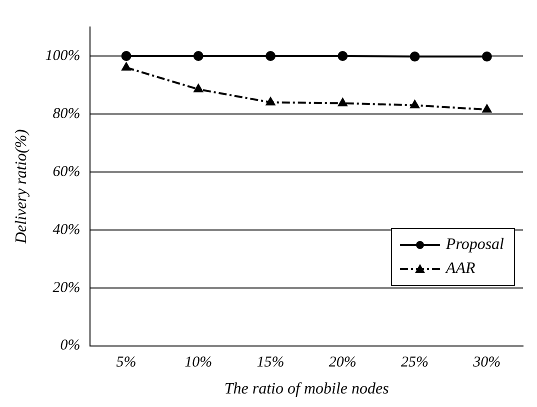 This screenshot has height=407, width=537. Describe the element at coordinates (66, 230) in the screenshot. I see `y-tick-label: 40%` at that location.